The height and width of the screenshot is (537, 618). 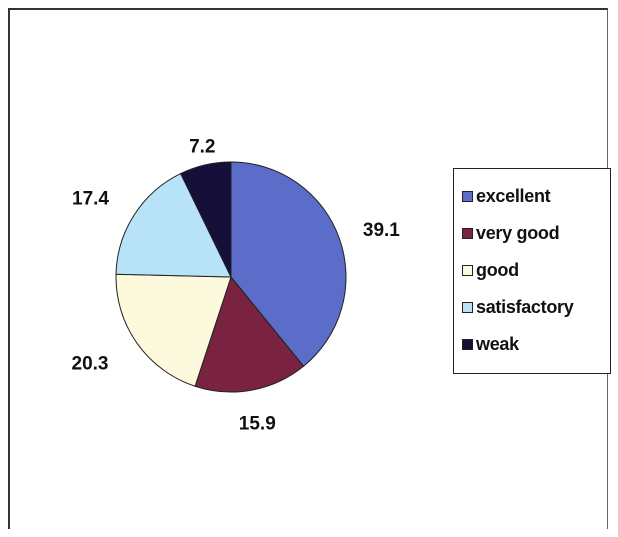 What do you see at coordinates (257, 424) in the screenshot?
I see `data-label-very-good: 15.9` at bounding box center [257, 424].